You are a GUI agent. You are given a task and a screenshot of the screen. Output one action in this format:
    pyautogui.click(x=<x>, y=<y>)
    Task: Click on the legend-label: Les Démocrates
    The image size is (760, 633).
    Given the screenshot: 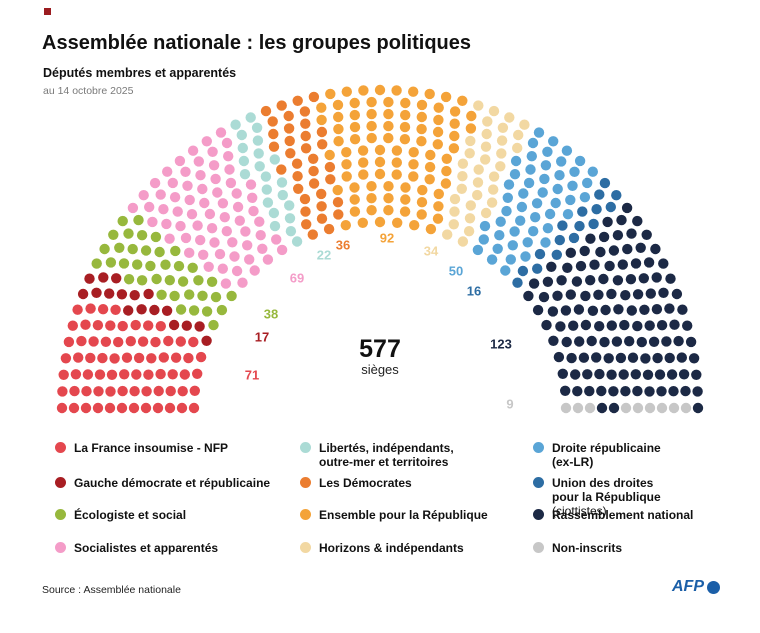 What is the action you would take?
    pyautogui.click(x=365, y=483)
    